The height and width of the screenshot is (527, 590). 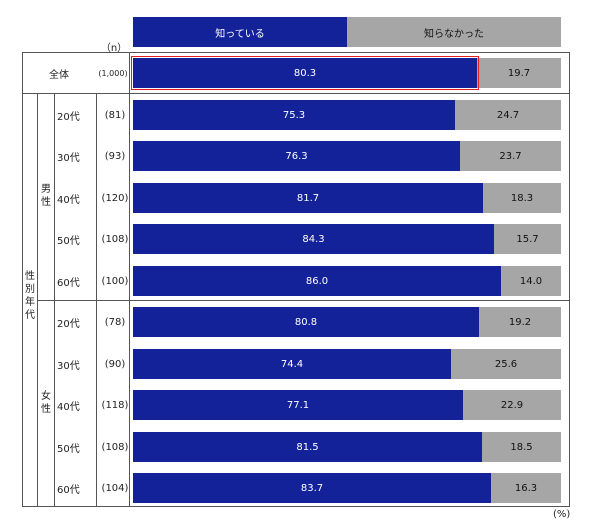 I want to click on row-n-value: (78), so click(x=115, y=322).